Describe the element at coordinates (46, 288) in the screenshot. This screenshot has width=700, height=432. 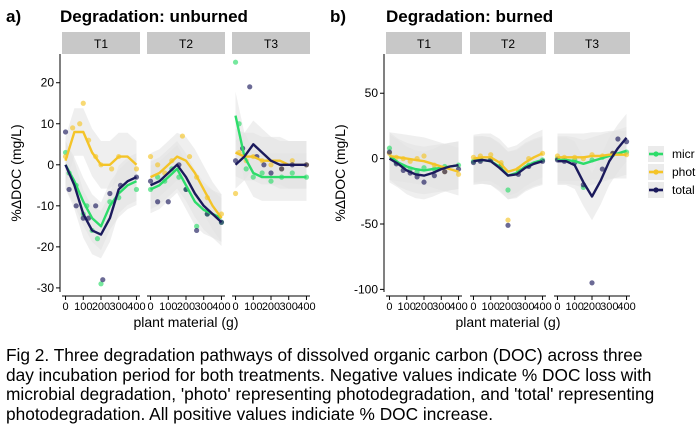
I see `y-tick-label: -30` at that location.